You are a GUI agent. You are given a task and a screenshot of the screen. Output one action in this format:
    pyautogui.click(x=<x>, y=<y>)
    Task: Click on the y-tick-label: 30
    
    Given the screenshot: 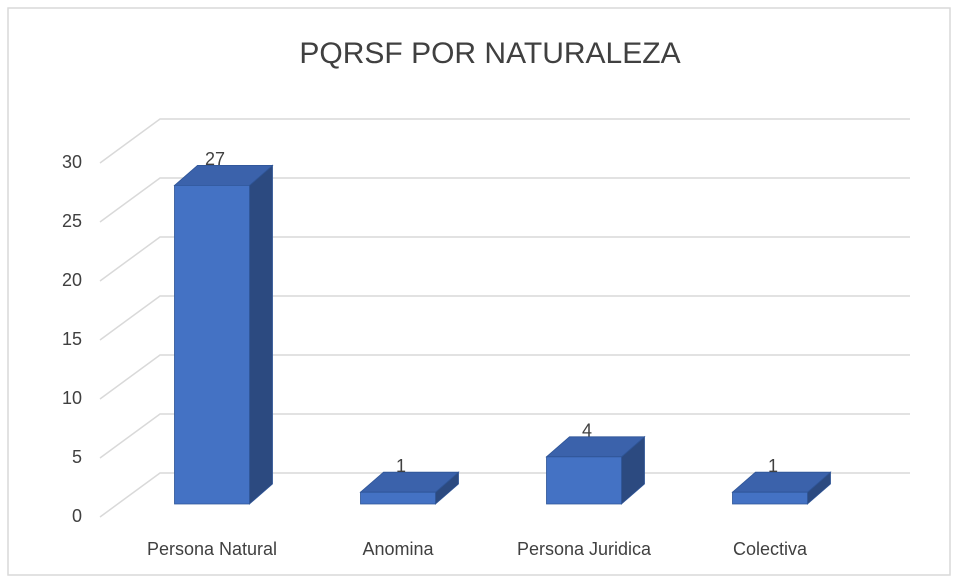 What is the action you would take?
    pyautogui.click(x=72, y=162)
    